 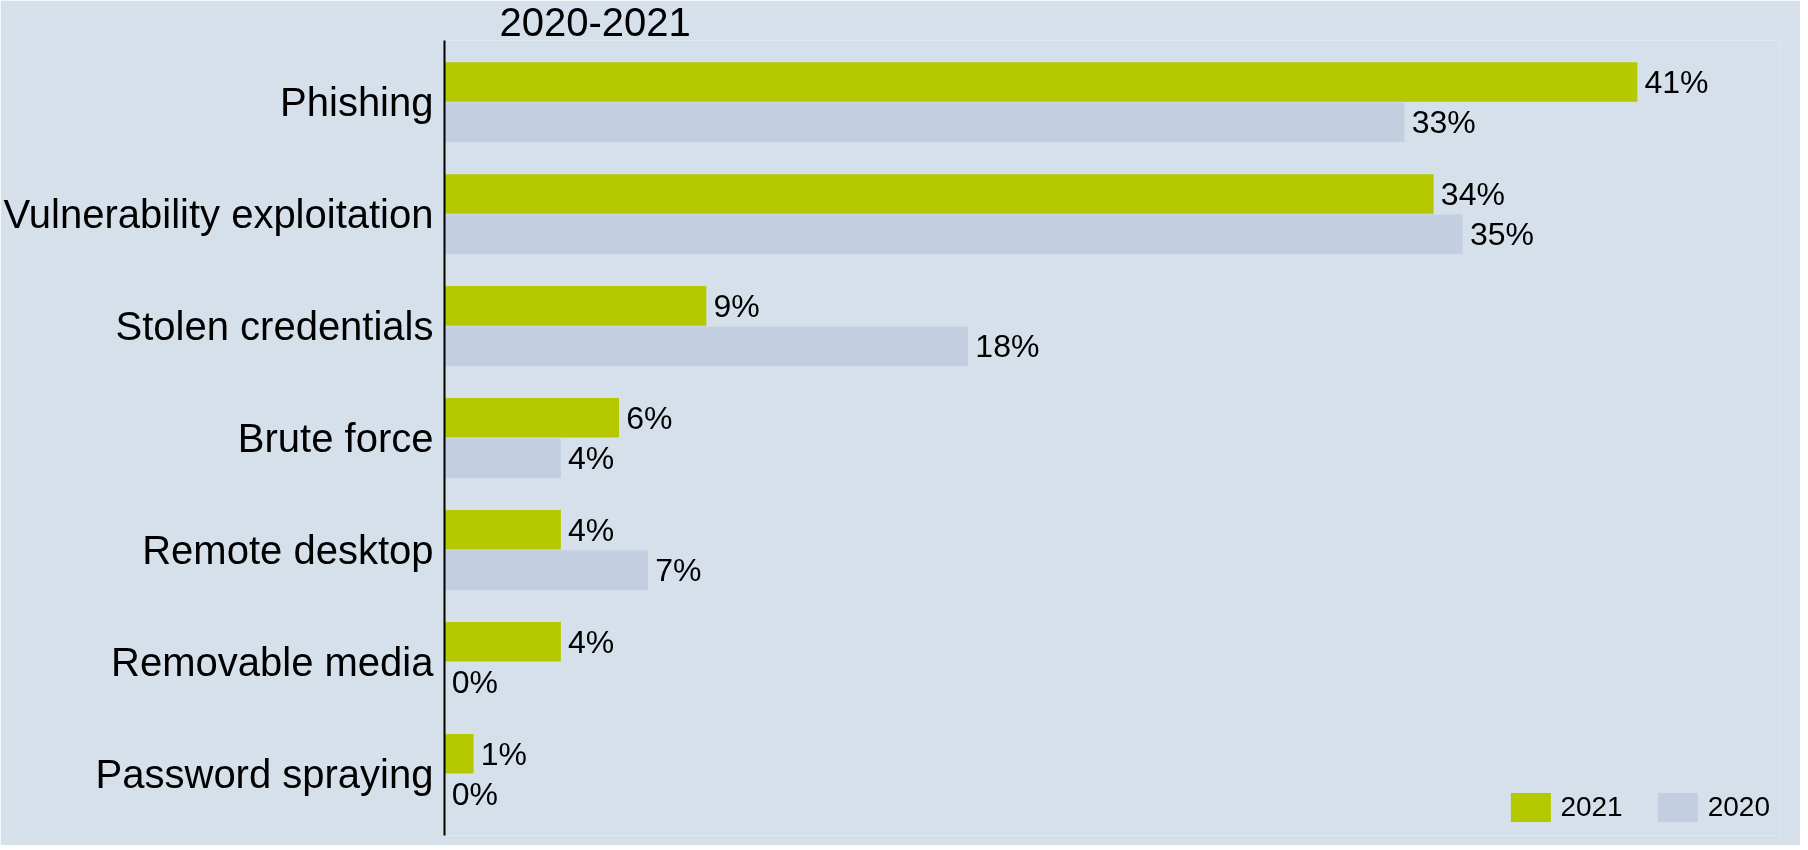 What do you see at coordinates (1472, 193) in the screenshot?
I see `data-label: 34%` at bounding box center [1472, 193].